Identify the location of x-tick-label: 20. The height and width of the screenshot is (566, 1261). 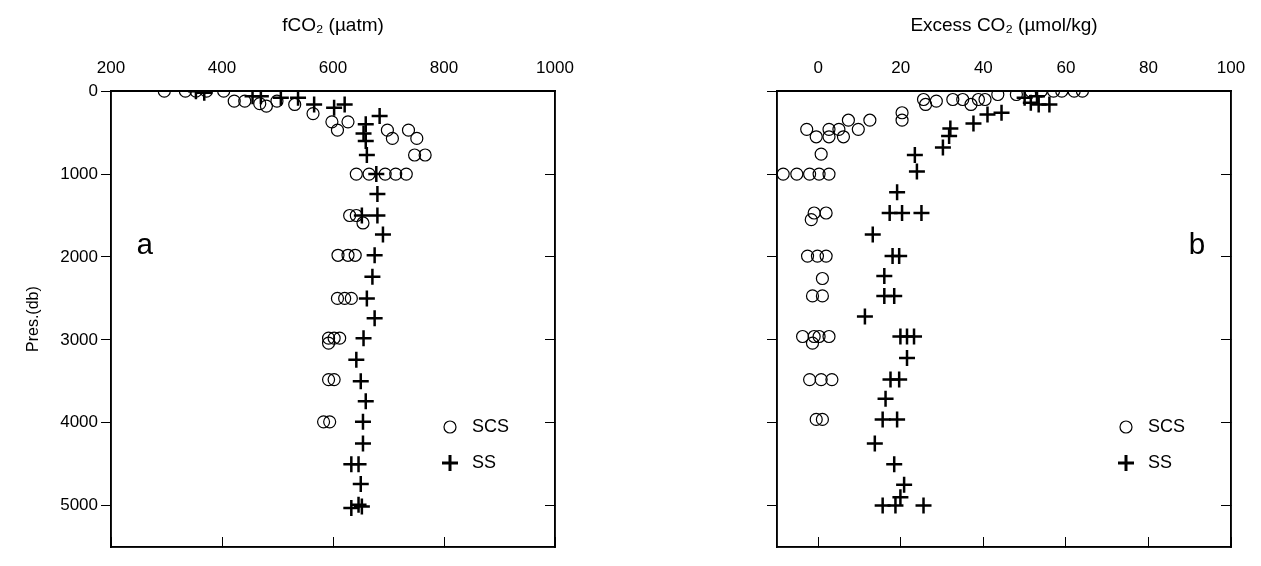
(901, 67).